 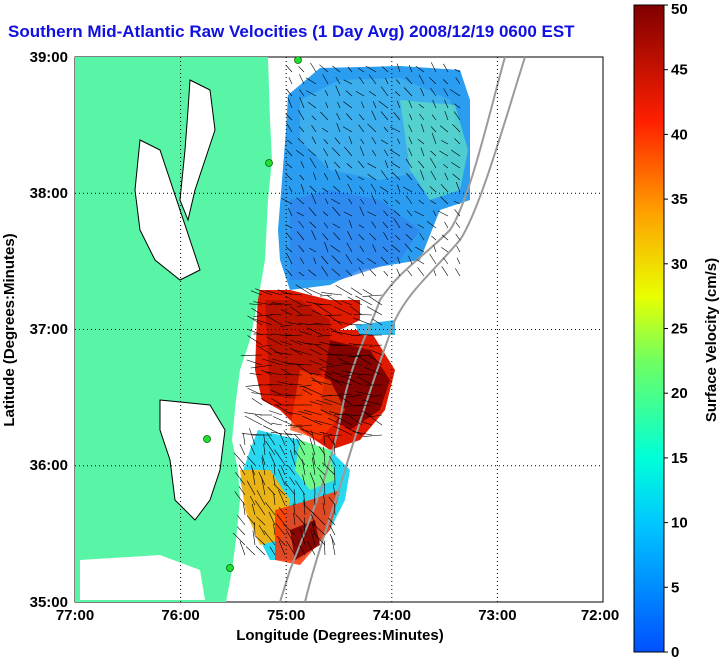 What do you see at coordinates (679, 523) in the screenshot?
I see `colorbar-tick-label: 10` at bounding box center [679, 523].